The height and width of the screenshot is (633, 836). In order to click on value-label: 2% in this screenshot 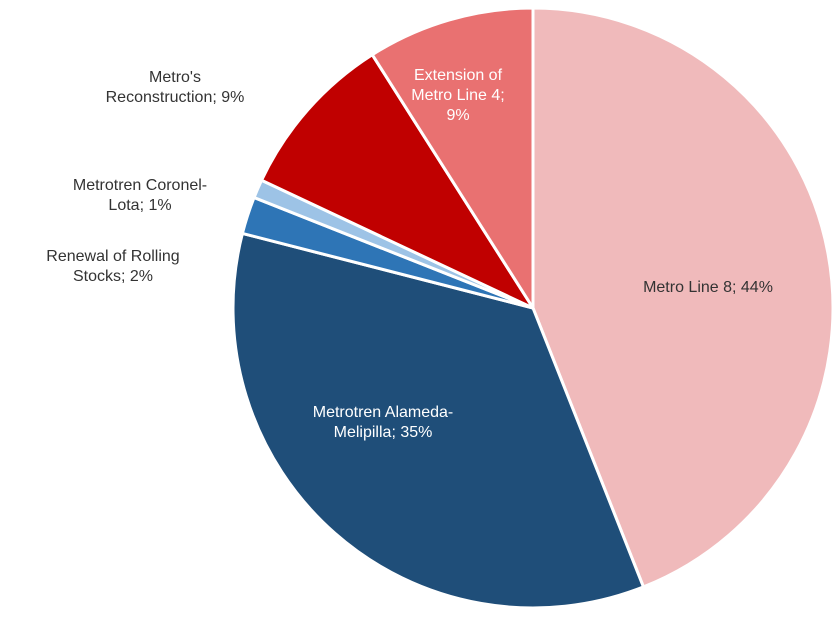, I will do `click(141, 276)`.